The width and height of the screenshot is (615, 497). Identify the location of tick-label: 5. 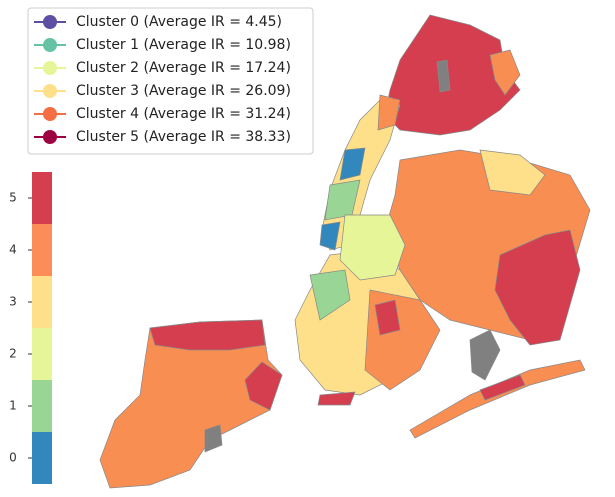
(13, 198).